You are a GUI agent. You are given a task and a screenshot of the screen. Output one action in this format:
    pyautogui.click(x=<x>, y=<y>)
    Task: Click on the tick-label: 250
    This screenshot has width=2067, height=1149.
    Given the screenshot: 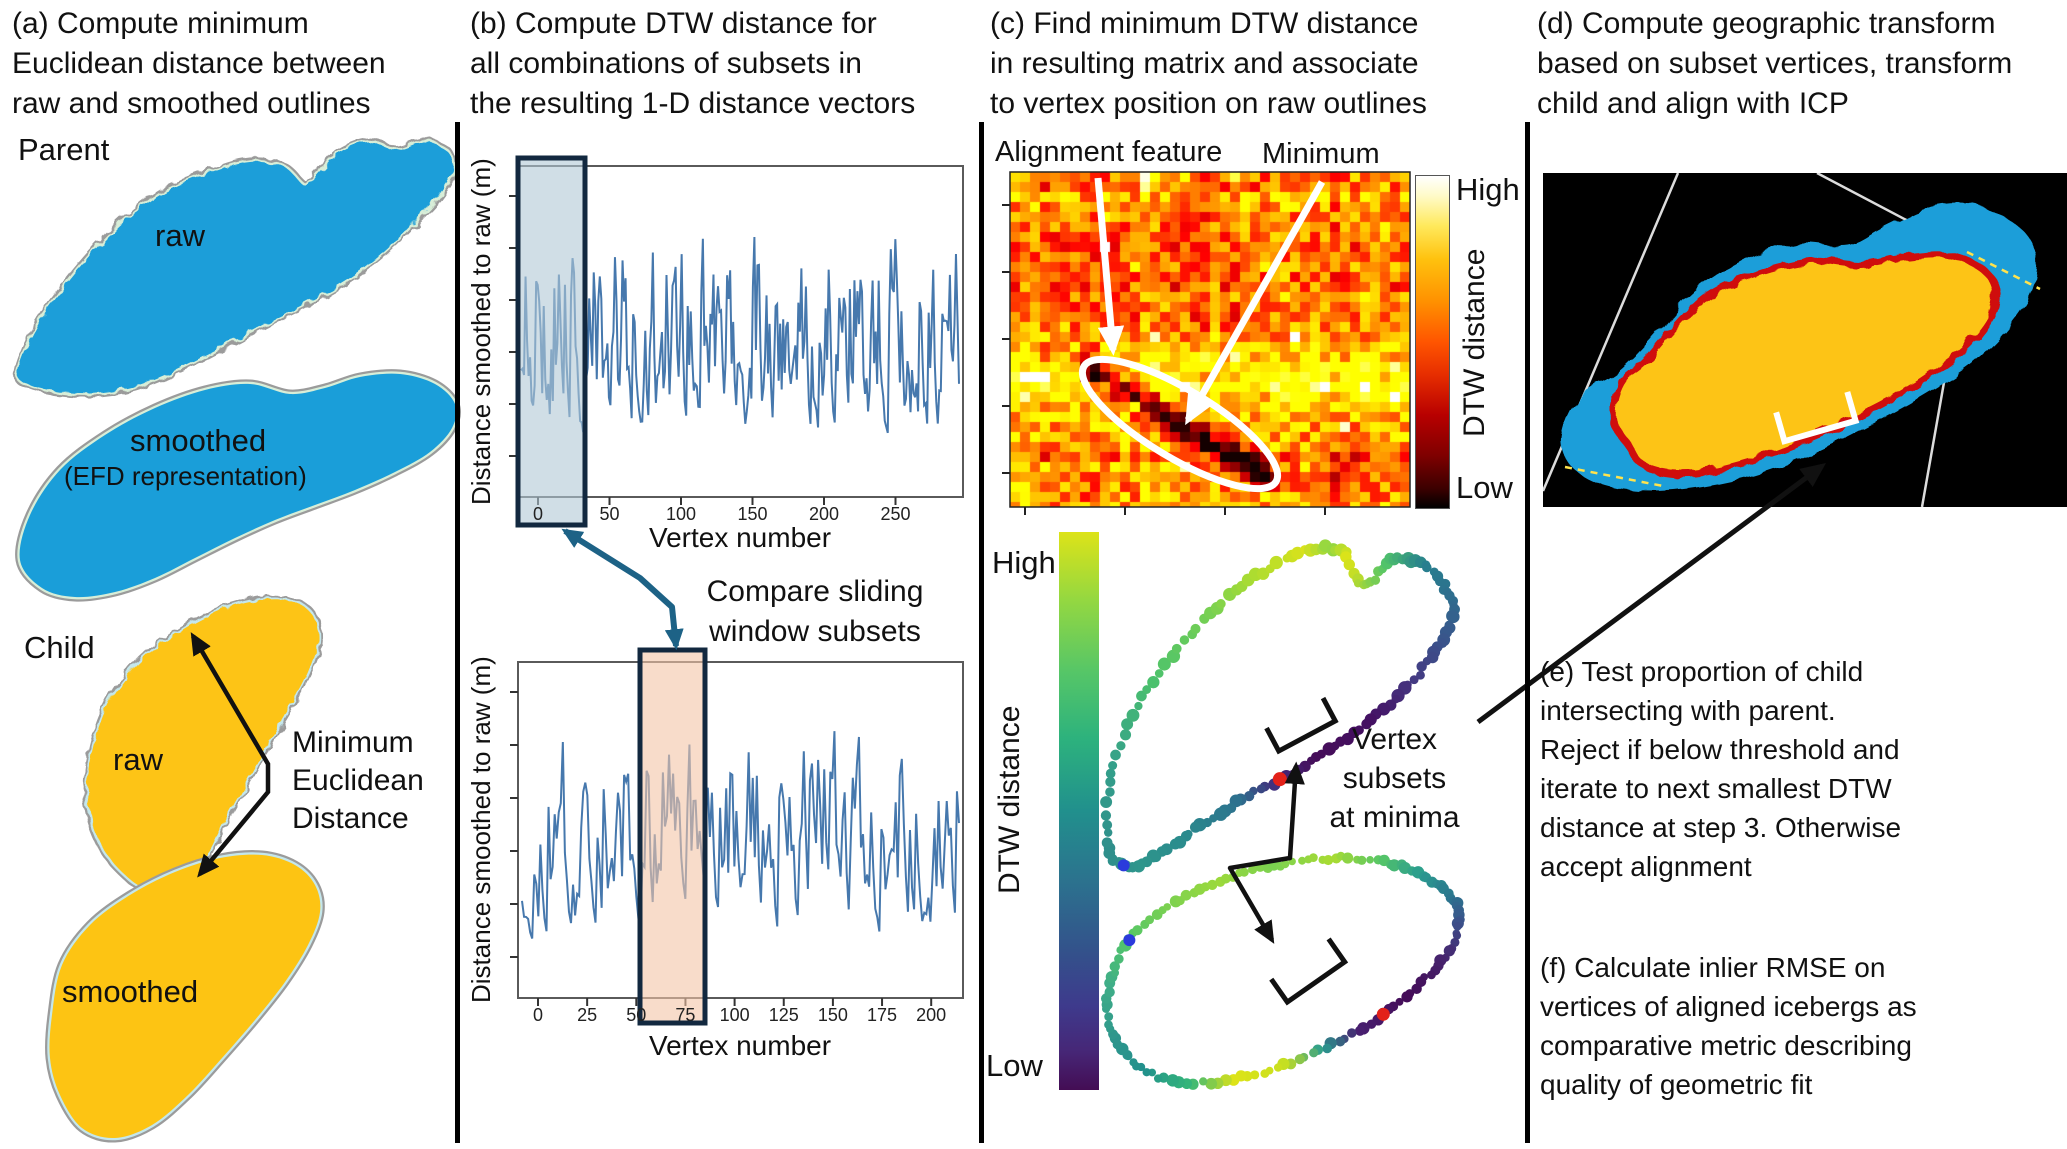 What is the action you would take?
    pyautogui.click(x=895, y=514)
    